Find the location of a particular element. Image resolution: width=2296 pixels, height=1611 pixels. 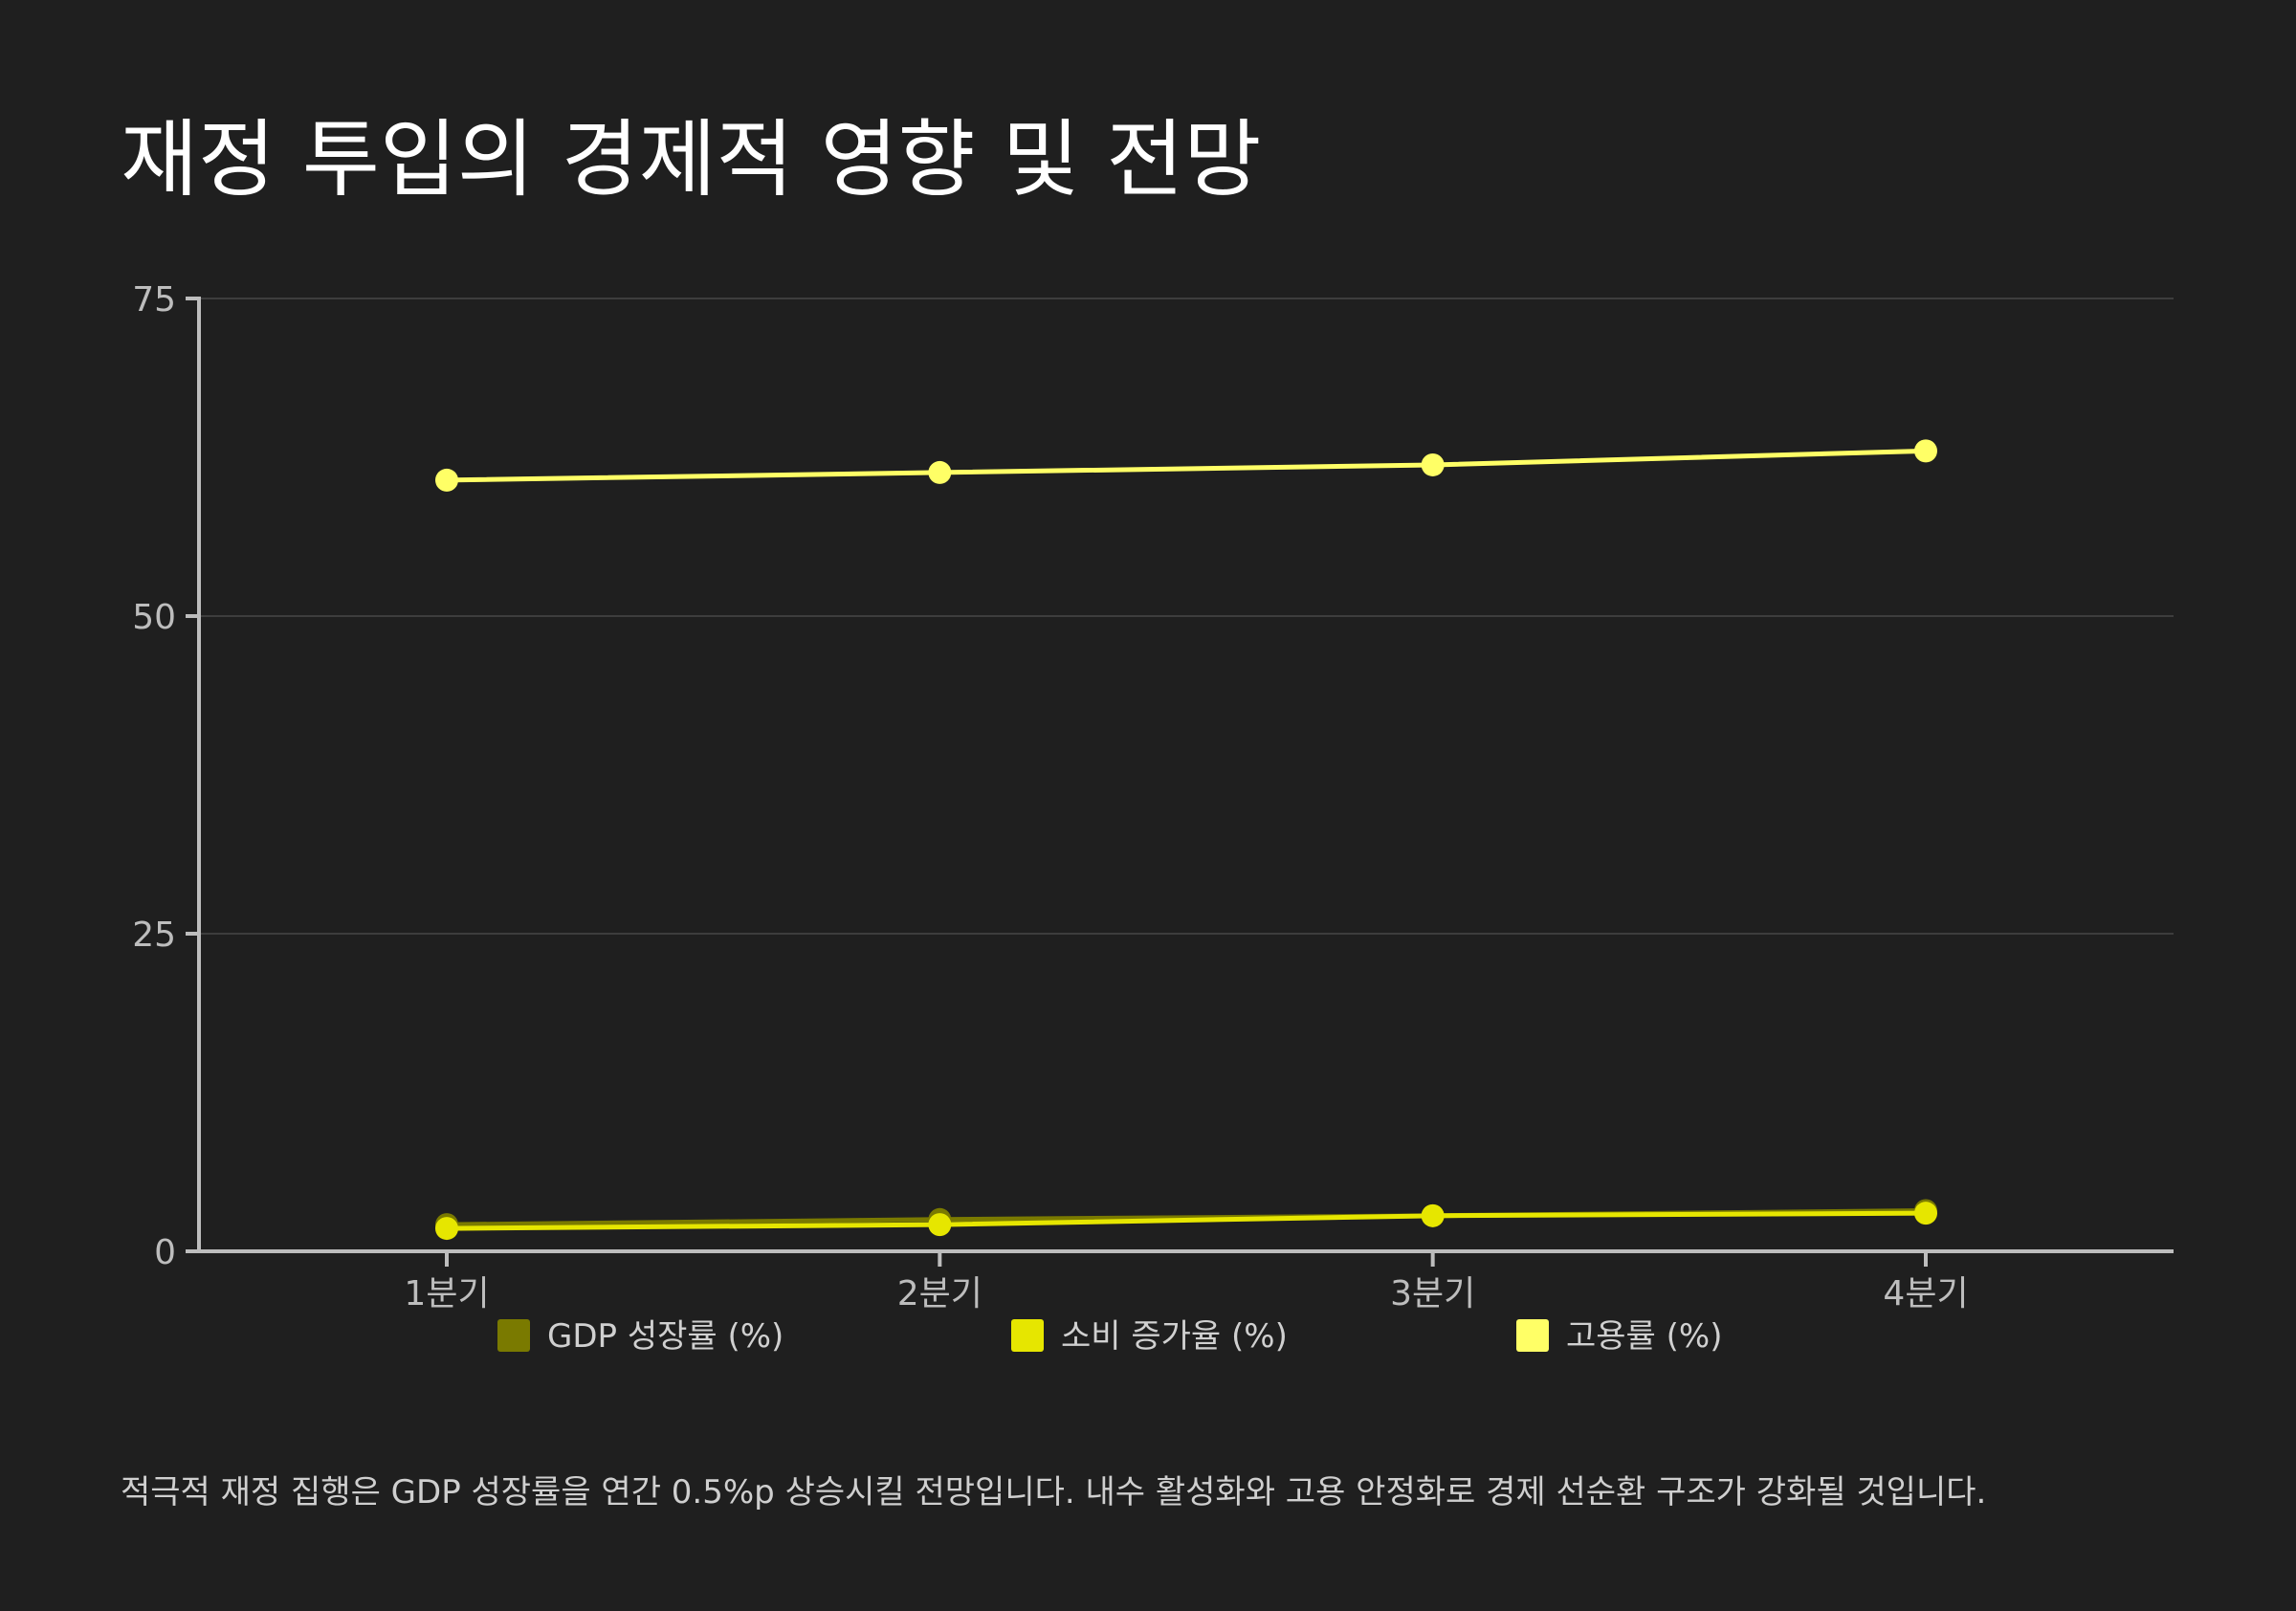

x-tick-label: 4분기 is located at coordinates (1926, 1293).